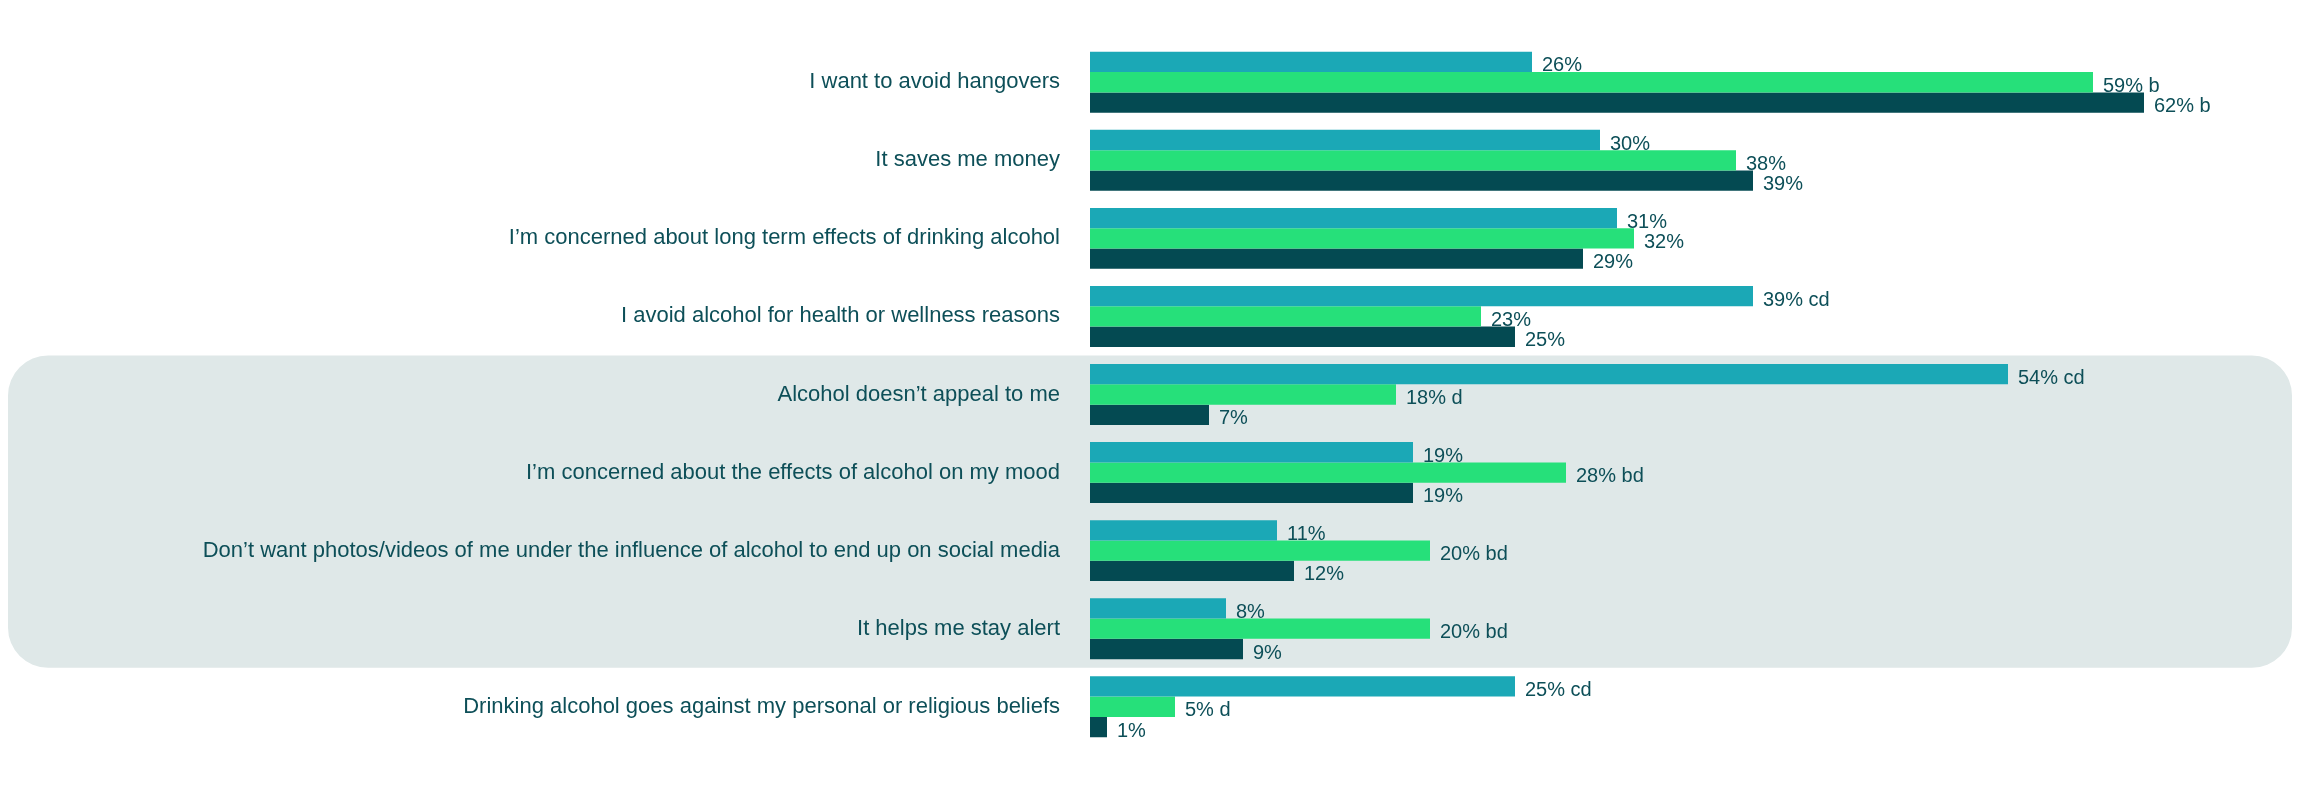 Image resolution: width=2308 pixels, height=789 pixels. Describe the element at coordinates (792, 471) in the screenshot. I see `y-tick-label: I’m concerned about the effects of alcohol on my mood` at that location.